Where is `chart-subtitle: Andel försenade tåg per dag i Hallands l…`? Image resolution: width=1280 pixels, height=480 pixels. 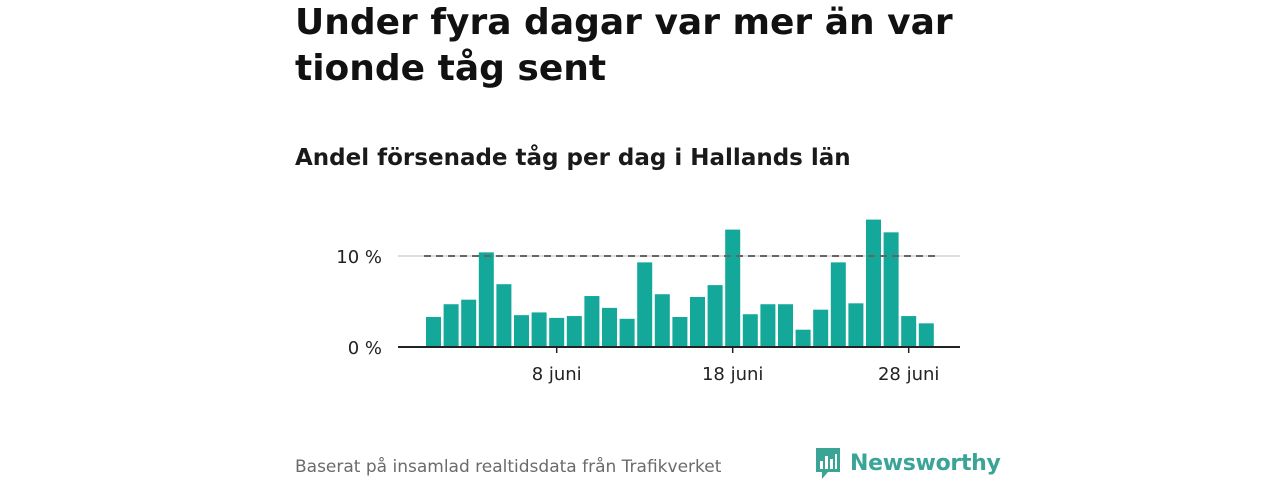
chart-subtitle: Andel försenade tåg per dag i Hallands l… is located at coordinates (573, 158).